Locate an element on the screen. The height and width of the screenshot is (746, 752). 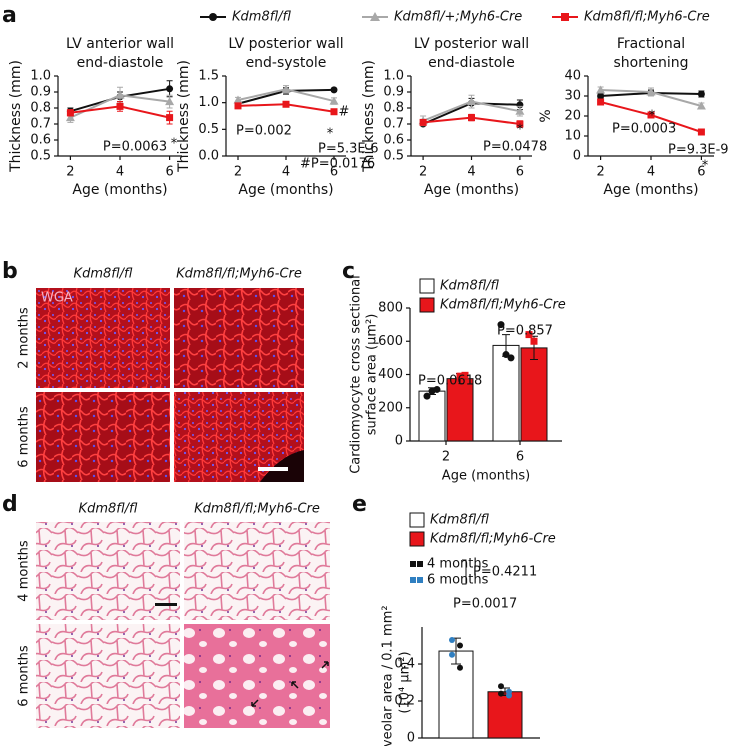
column-label: Kdm8fl/fl;Myh6-Cre is located at coordinates (257, 509).